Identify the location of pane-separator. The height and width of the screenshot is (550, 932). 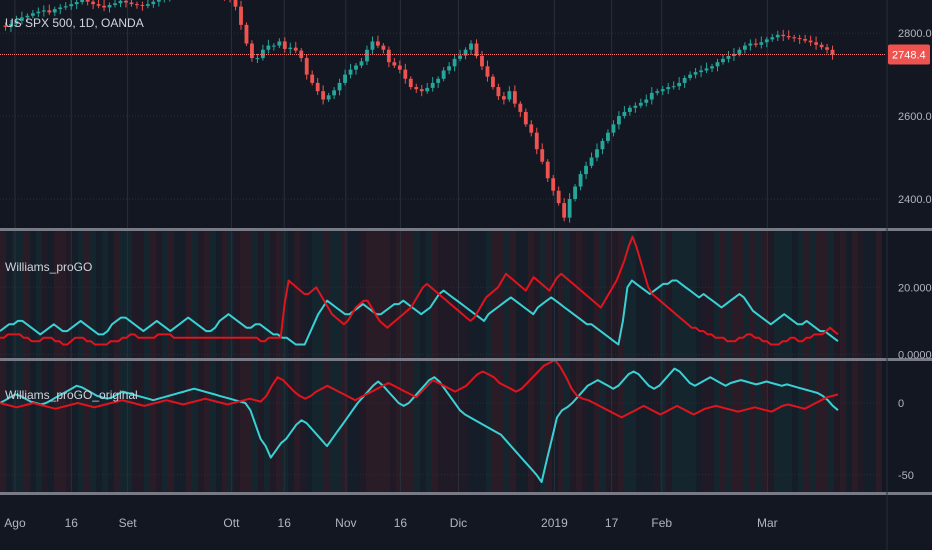
(466, 229).